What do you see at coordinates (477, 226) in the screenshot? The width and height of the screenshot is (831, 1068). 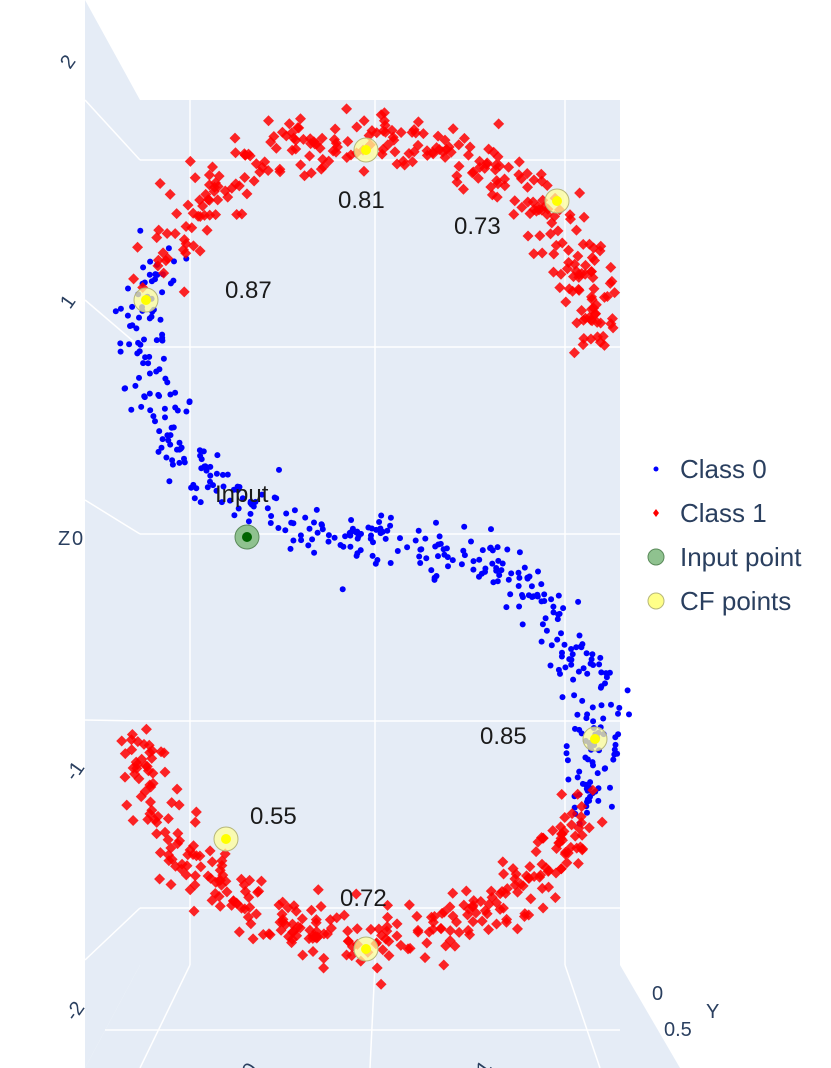 I see `cf-label-2: 0.73` at bounding box center [477, 226].